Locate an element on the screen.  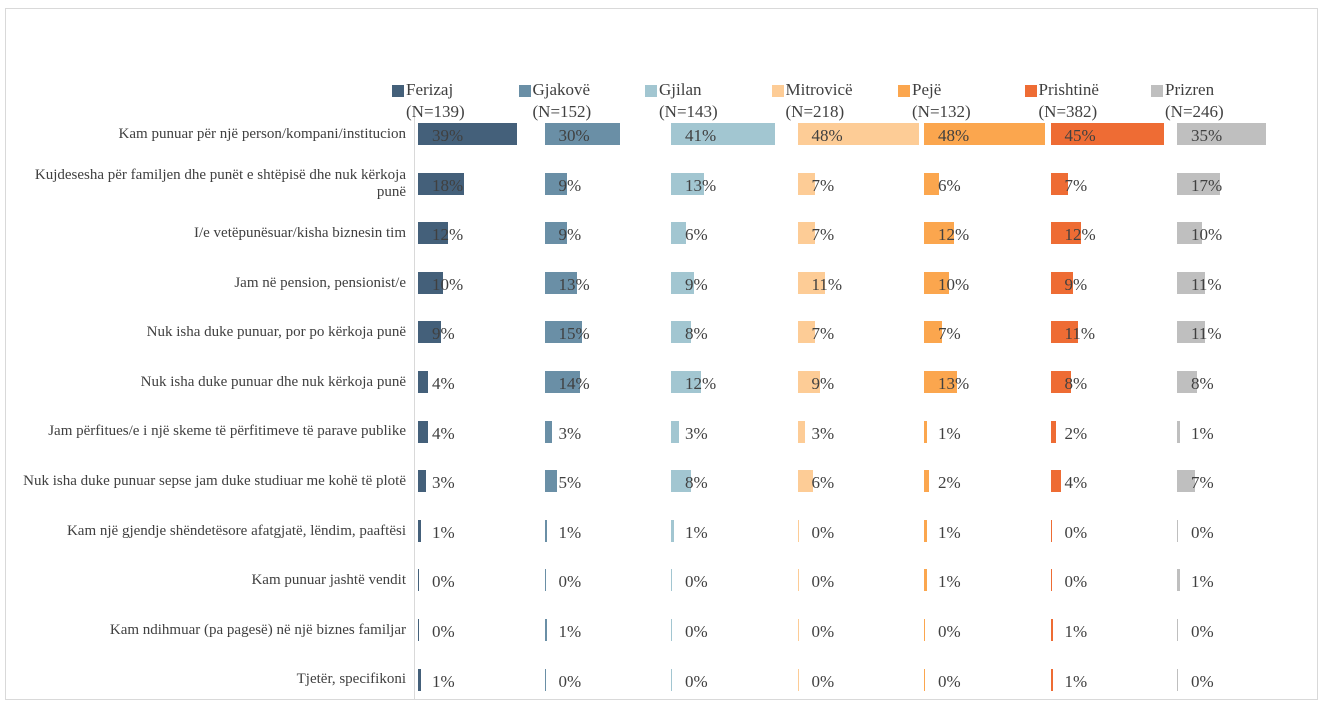
category-label: Kam punuar jashtë vendit is located at coordinates (328, 580).